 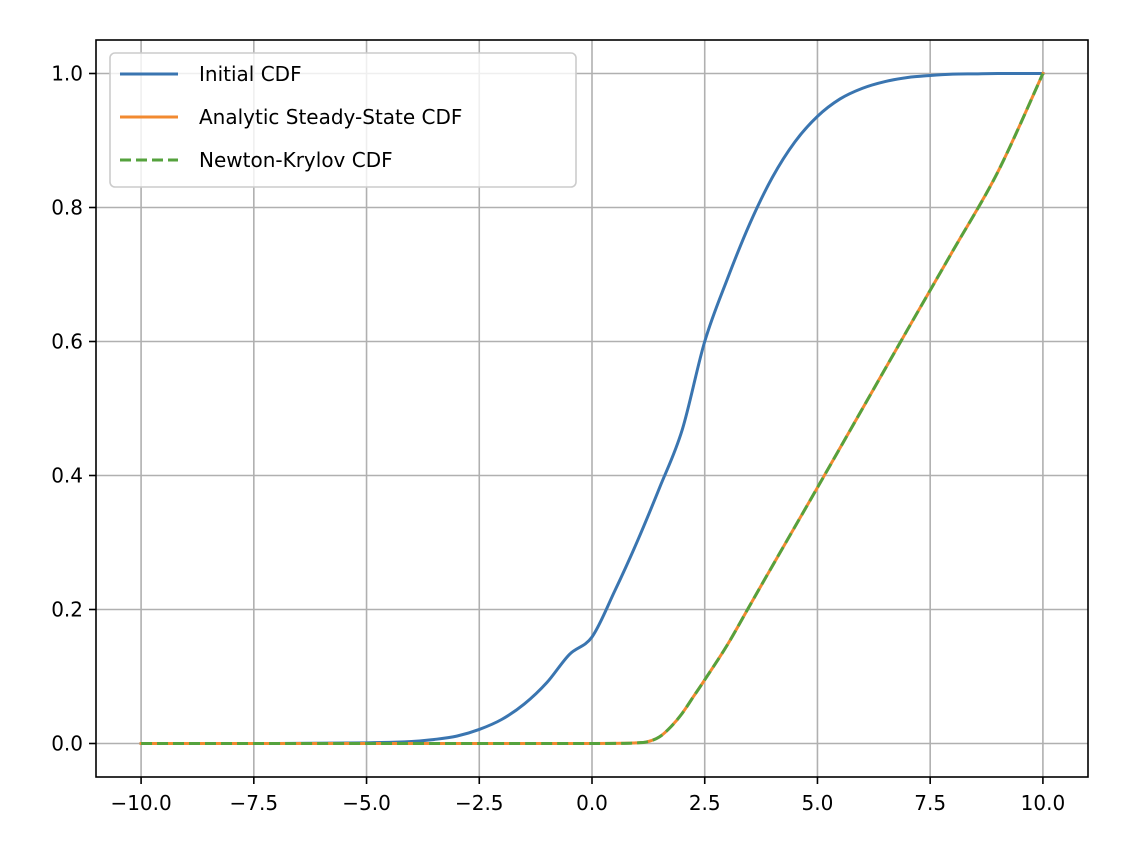 What do you see at coordinates (705, 803) in the screenshot?
I see `x-tick-label: 2.5` at bounding box center [705, 803].